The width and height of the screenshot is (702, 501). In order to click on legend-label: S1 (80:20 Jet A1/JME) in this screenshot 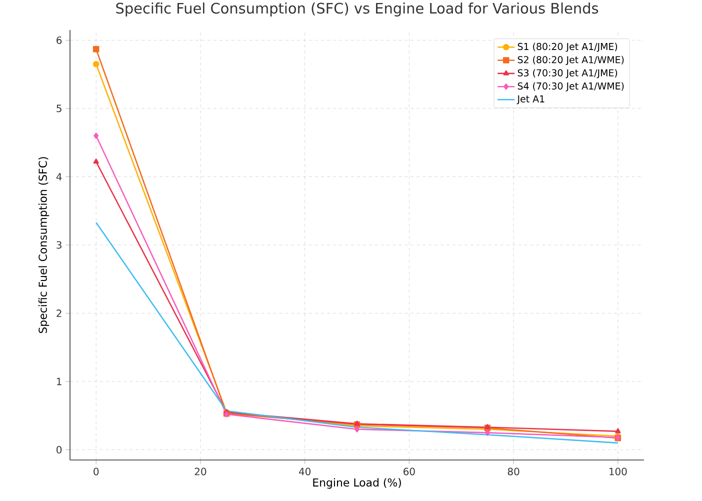, I will do `click(568, 47)`.